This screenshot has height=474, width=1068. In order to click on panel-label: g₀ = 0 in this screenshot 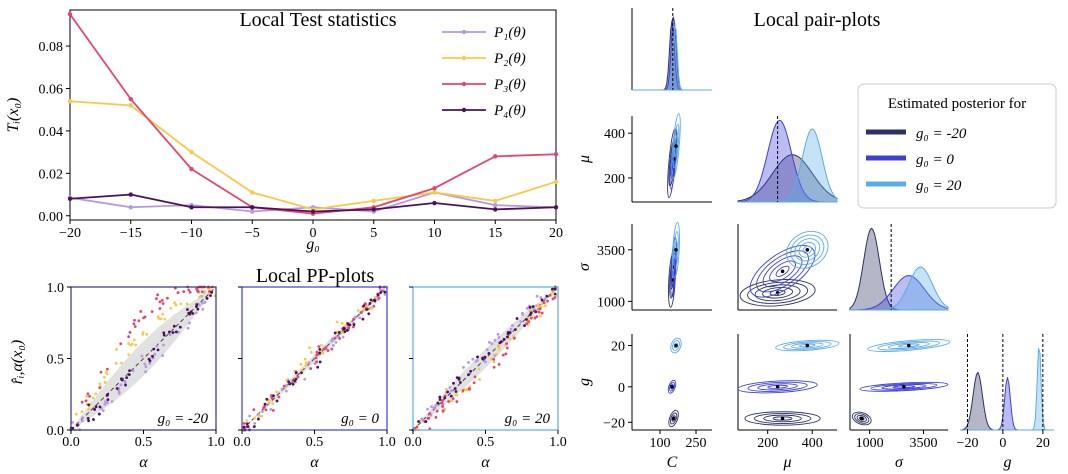, I will do `click(360, 419)`.